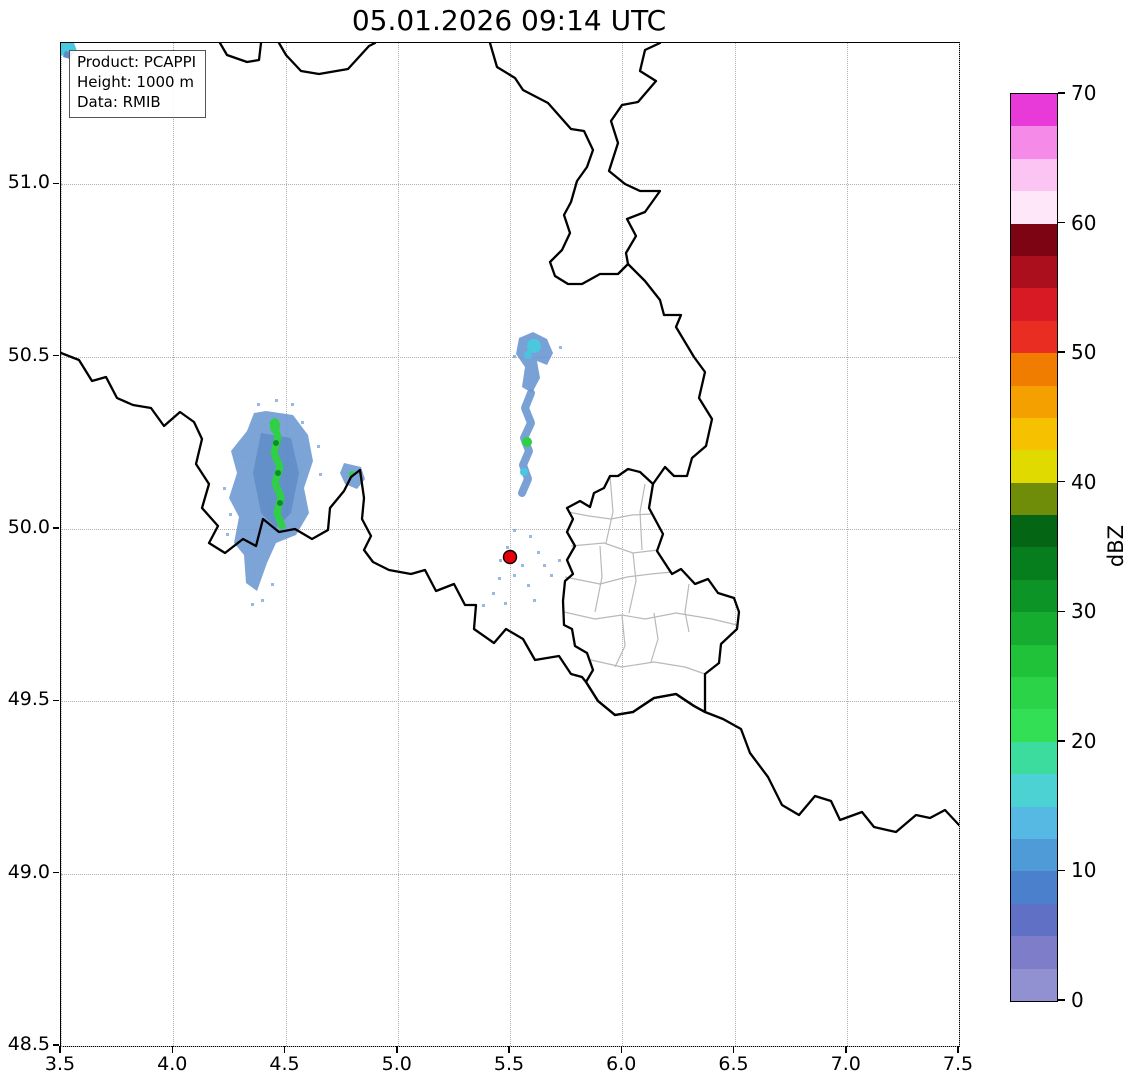  What do you see at coordinates (845, 1064) in the screenshot?
I see `x-tick-label: 7.0` at bounding box center [845, 1064].